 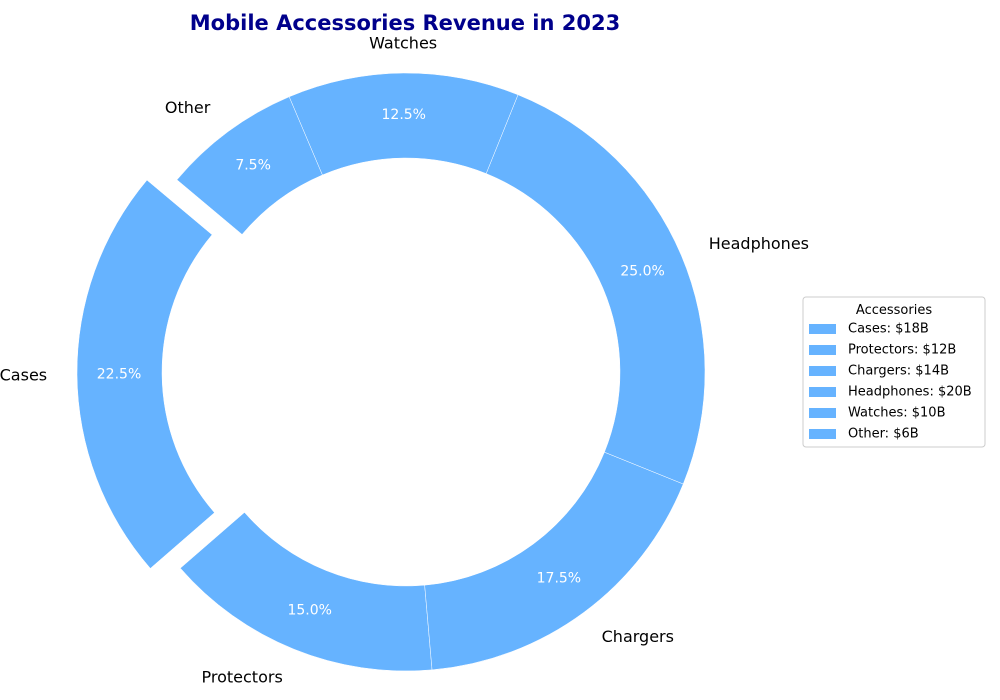 What do you see at coordinates (822, 371) in the screenshot?
I see `legend-swatch-chargers` at bounding box center [822, 371].